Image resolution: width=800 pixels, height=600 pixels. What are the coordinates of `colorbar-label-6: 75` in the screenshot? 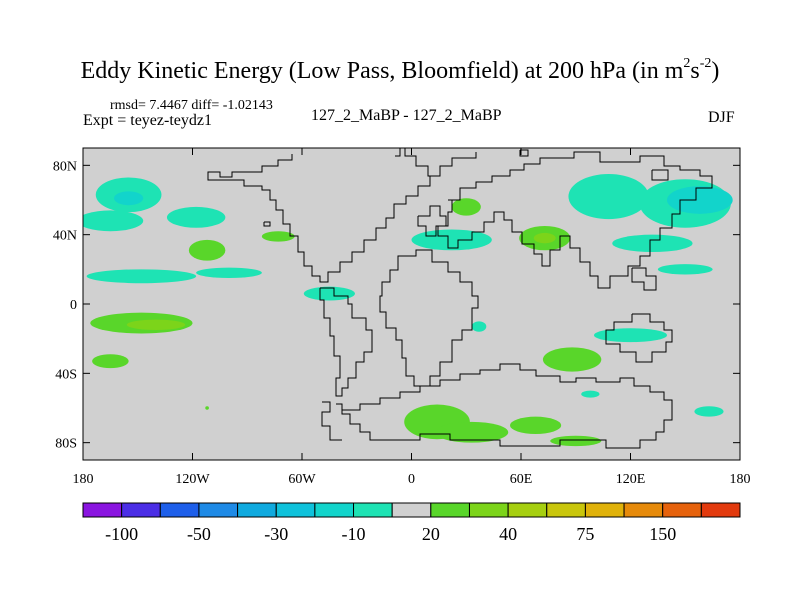 It's located at (585, 534).